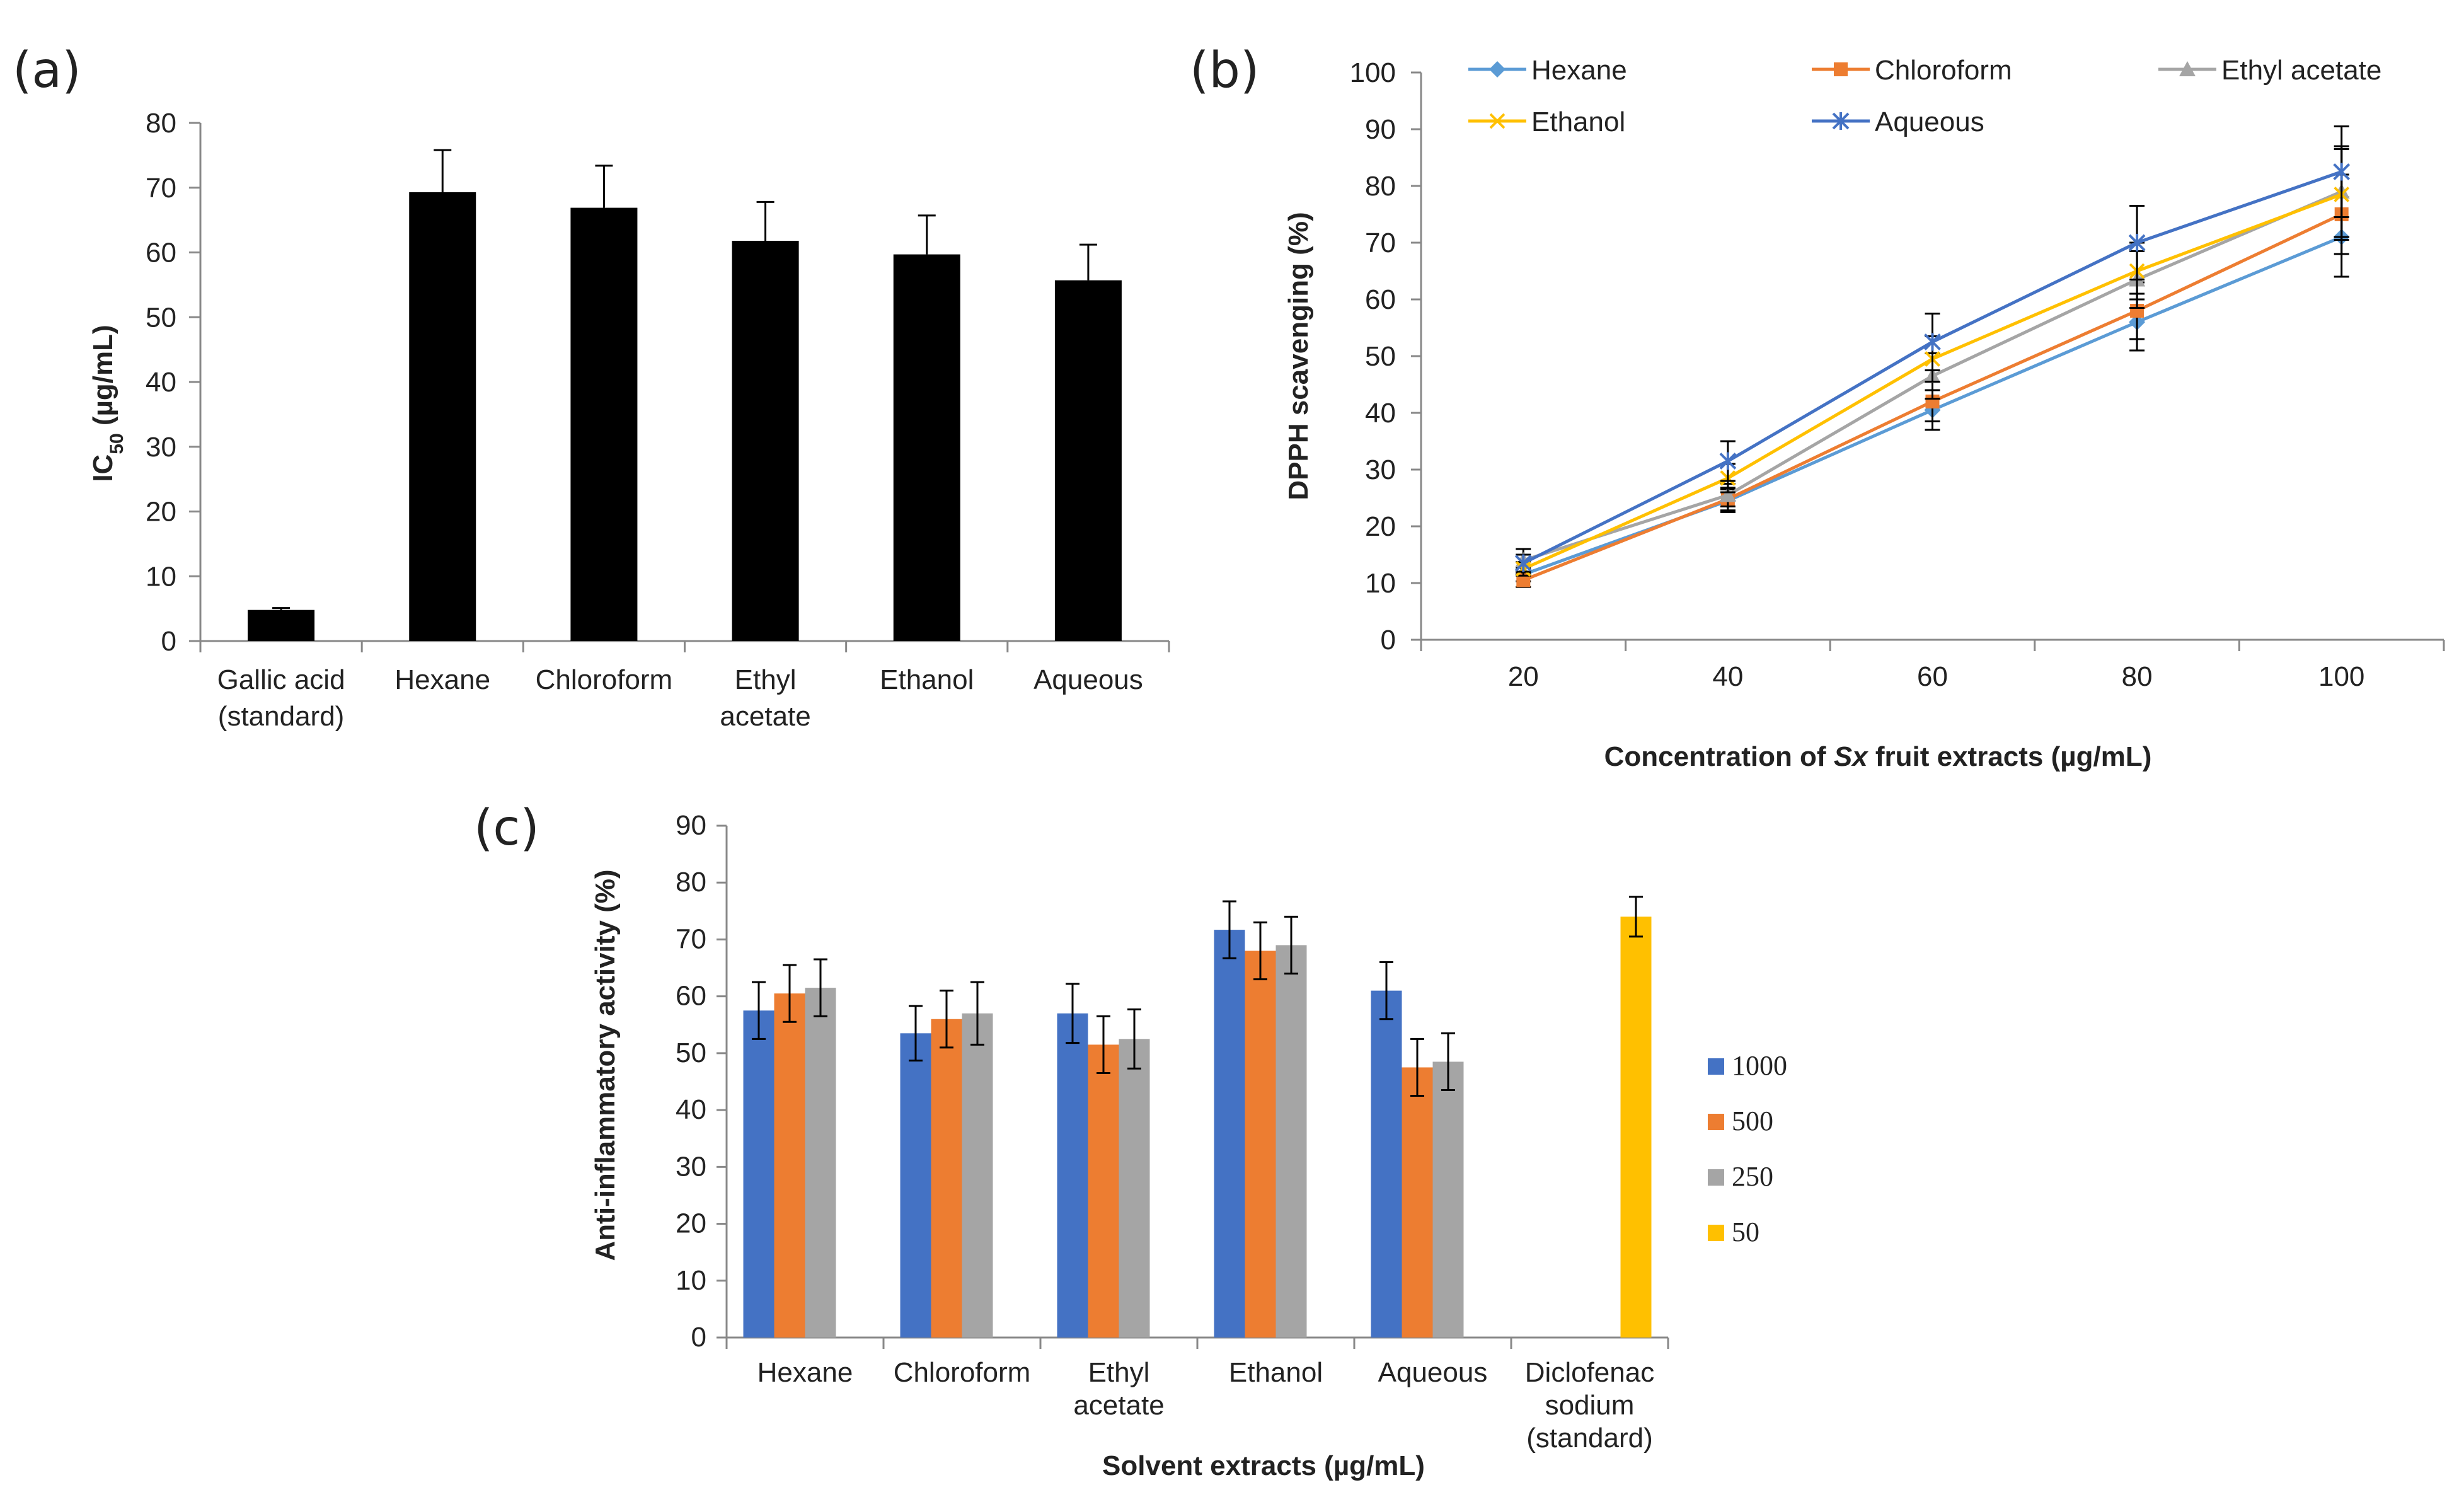  What do you see at coordinates (766, 679) in the screenshot?
I see `panel-a-category-label: Ethyl` at bounding box center [766, 679].